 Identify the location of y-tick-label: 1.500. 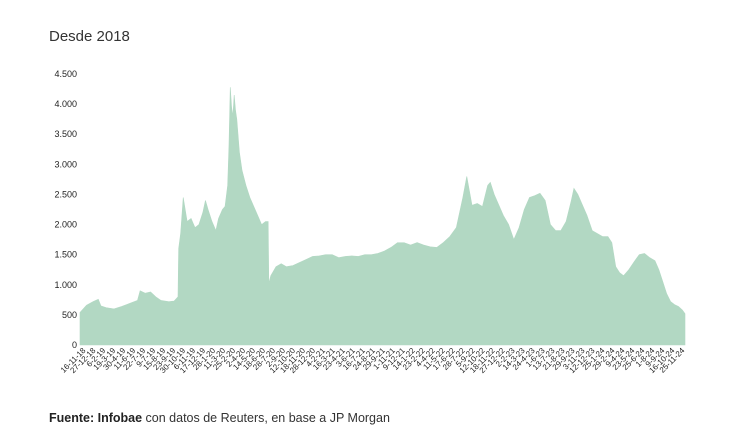
(65, 255).